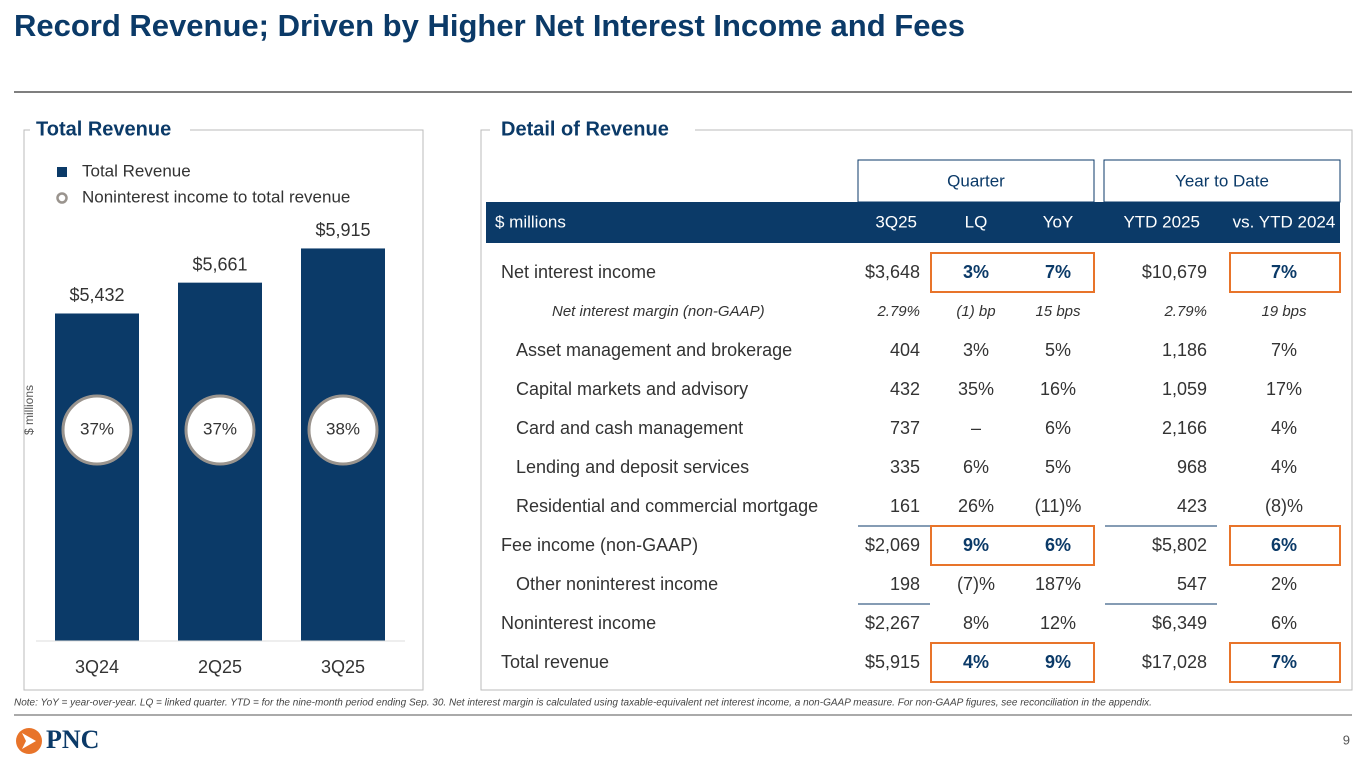  Describe the element at coordinates (343, 667) in the screenshot. I see `x-tick-label: 3Q25` at that location.